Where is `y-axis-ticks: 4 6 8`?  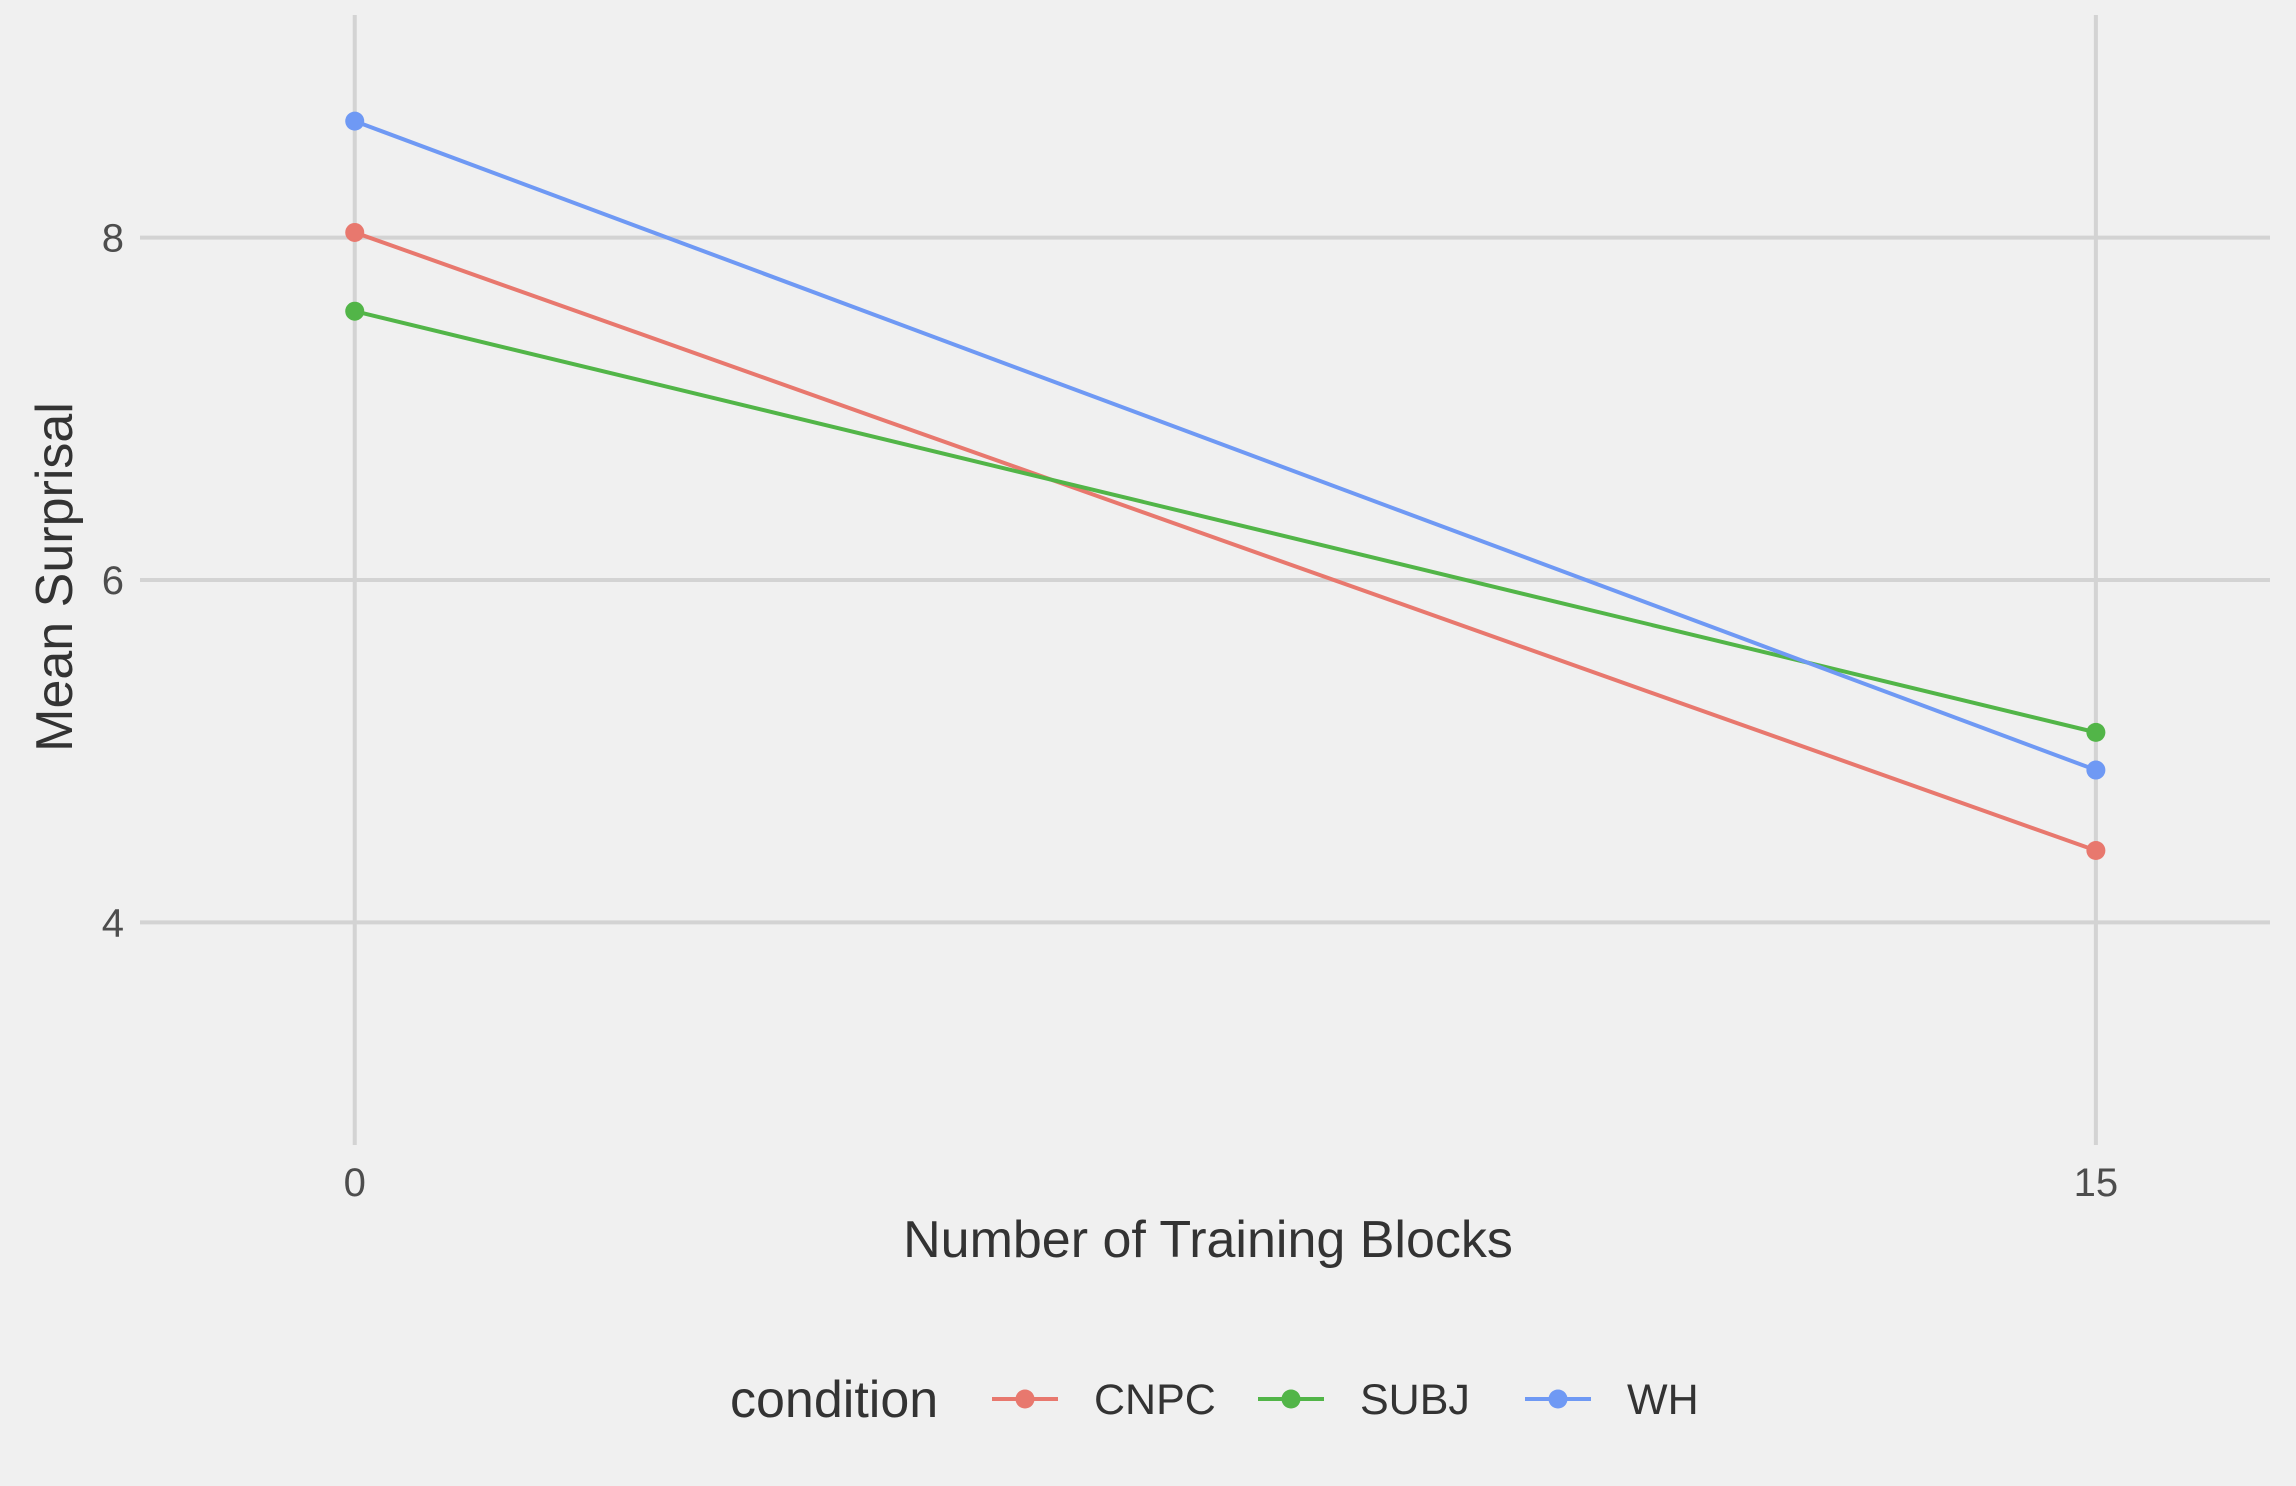 y-axis-ticks: 4 6 8 is located at coordinates (113, 581).